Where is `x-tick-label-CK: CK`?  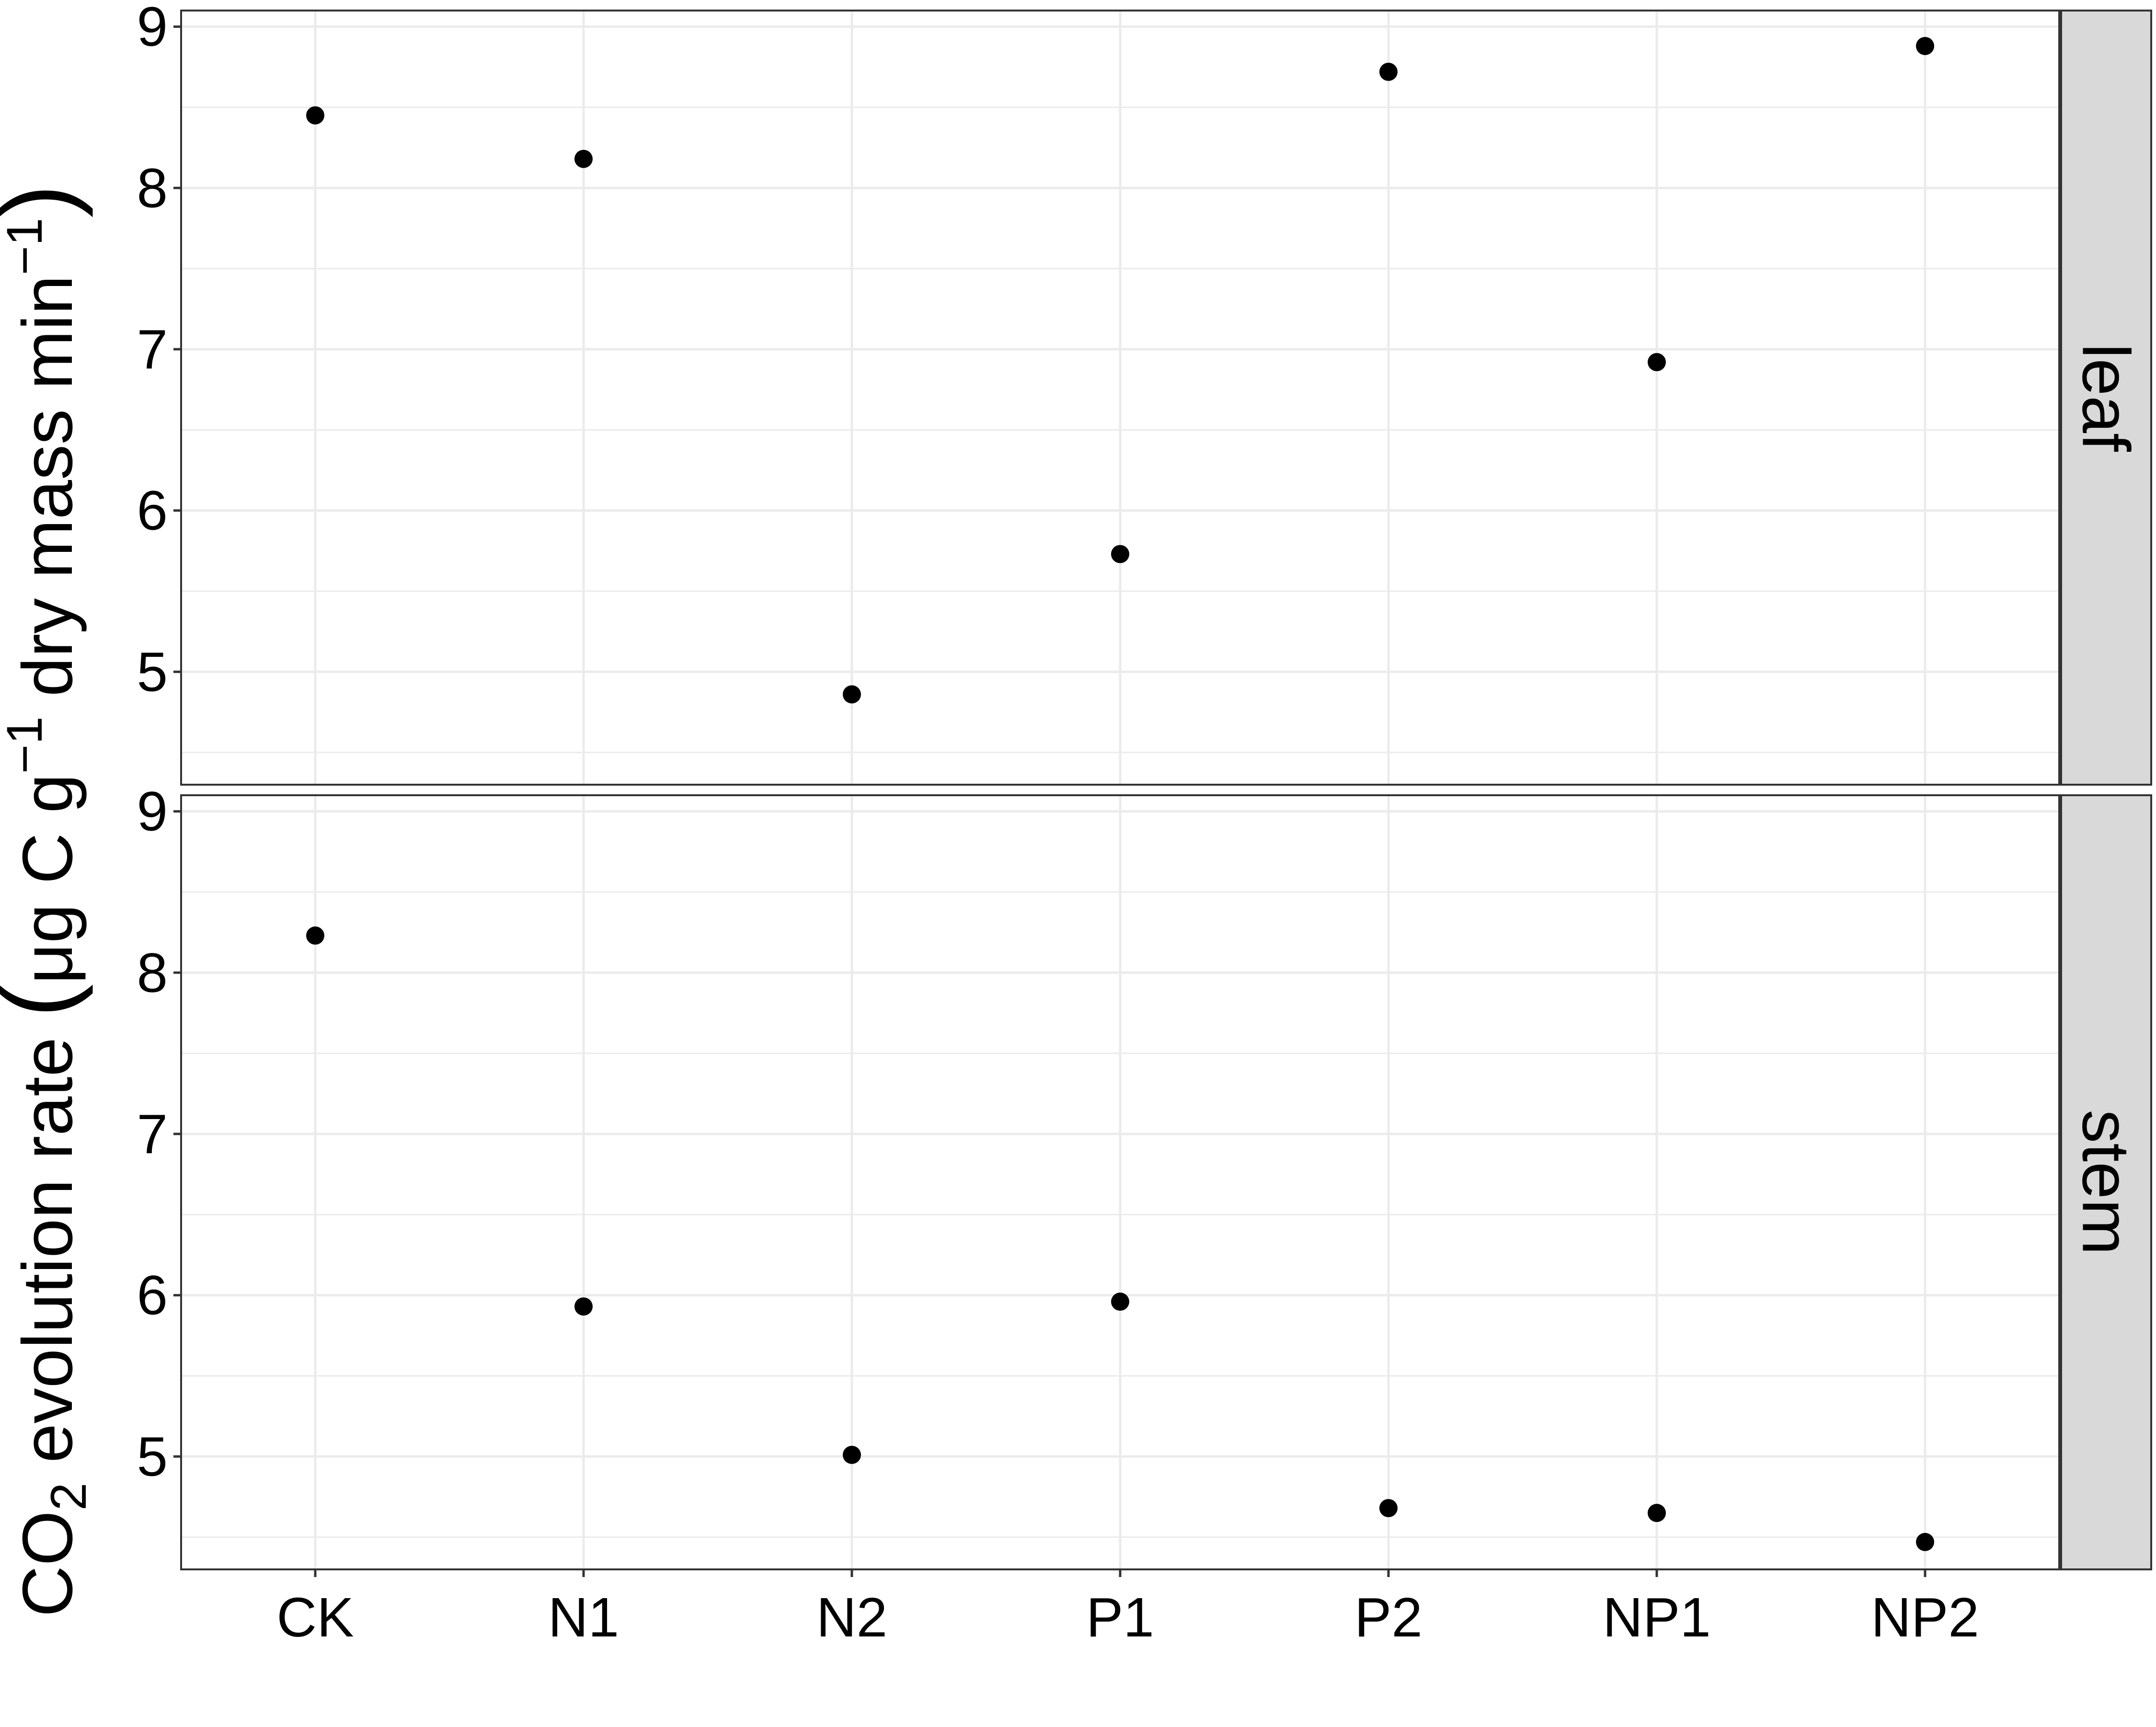
x-tick-label-CK: CK is located at coordinates (315, 1617).